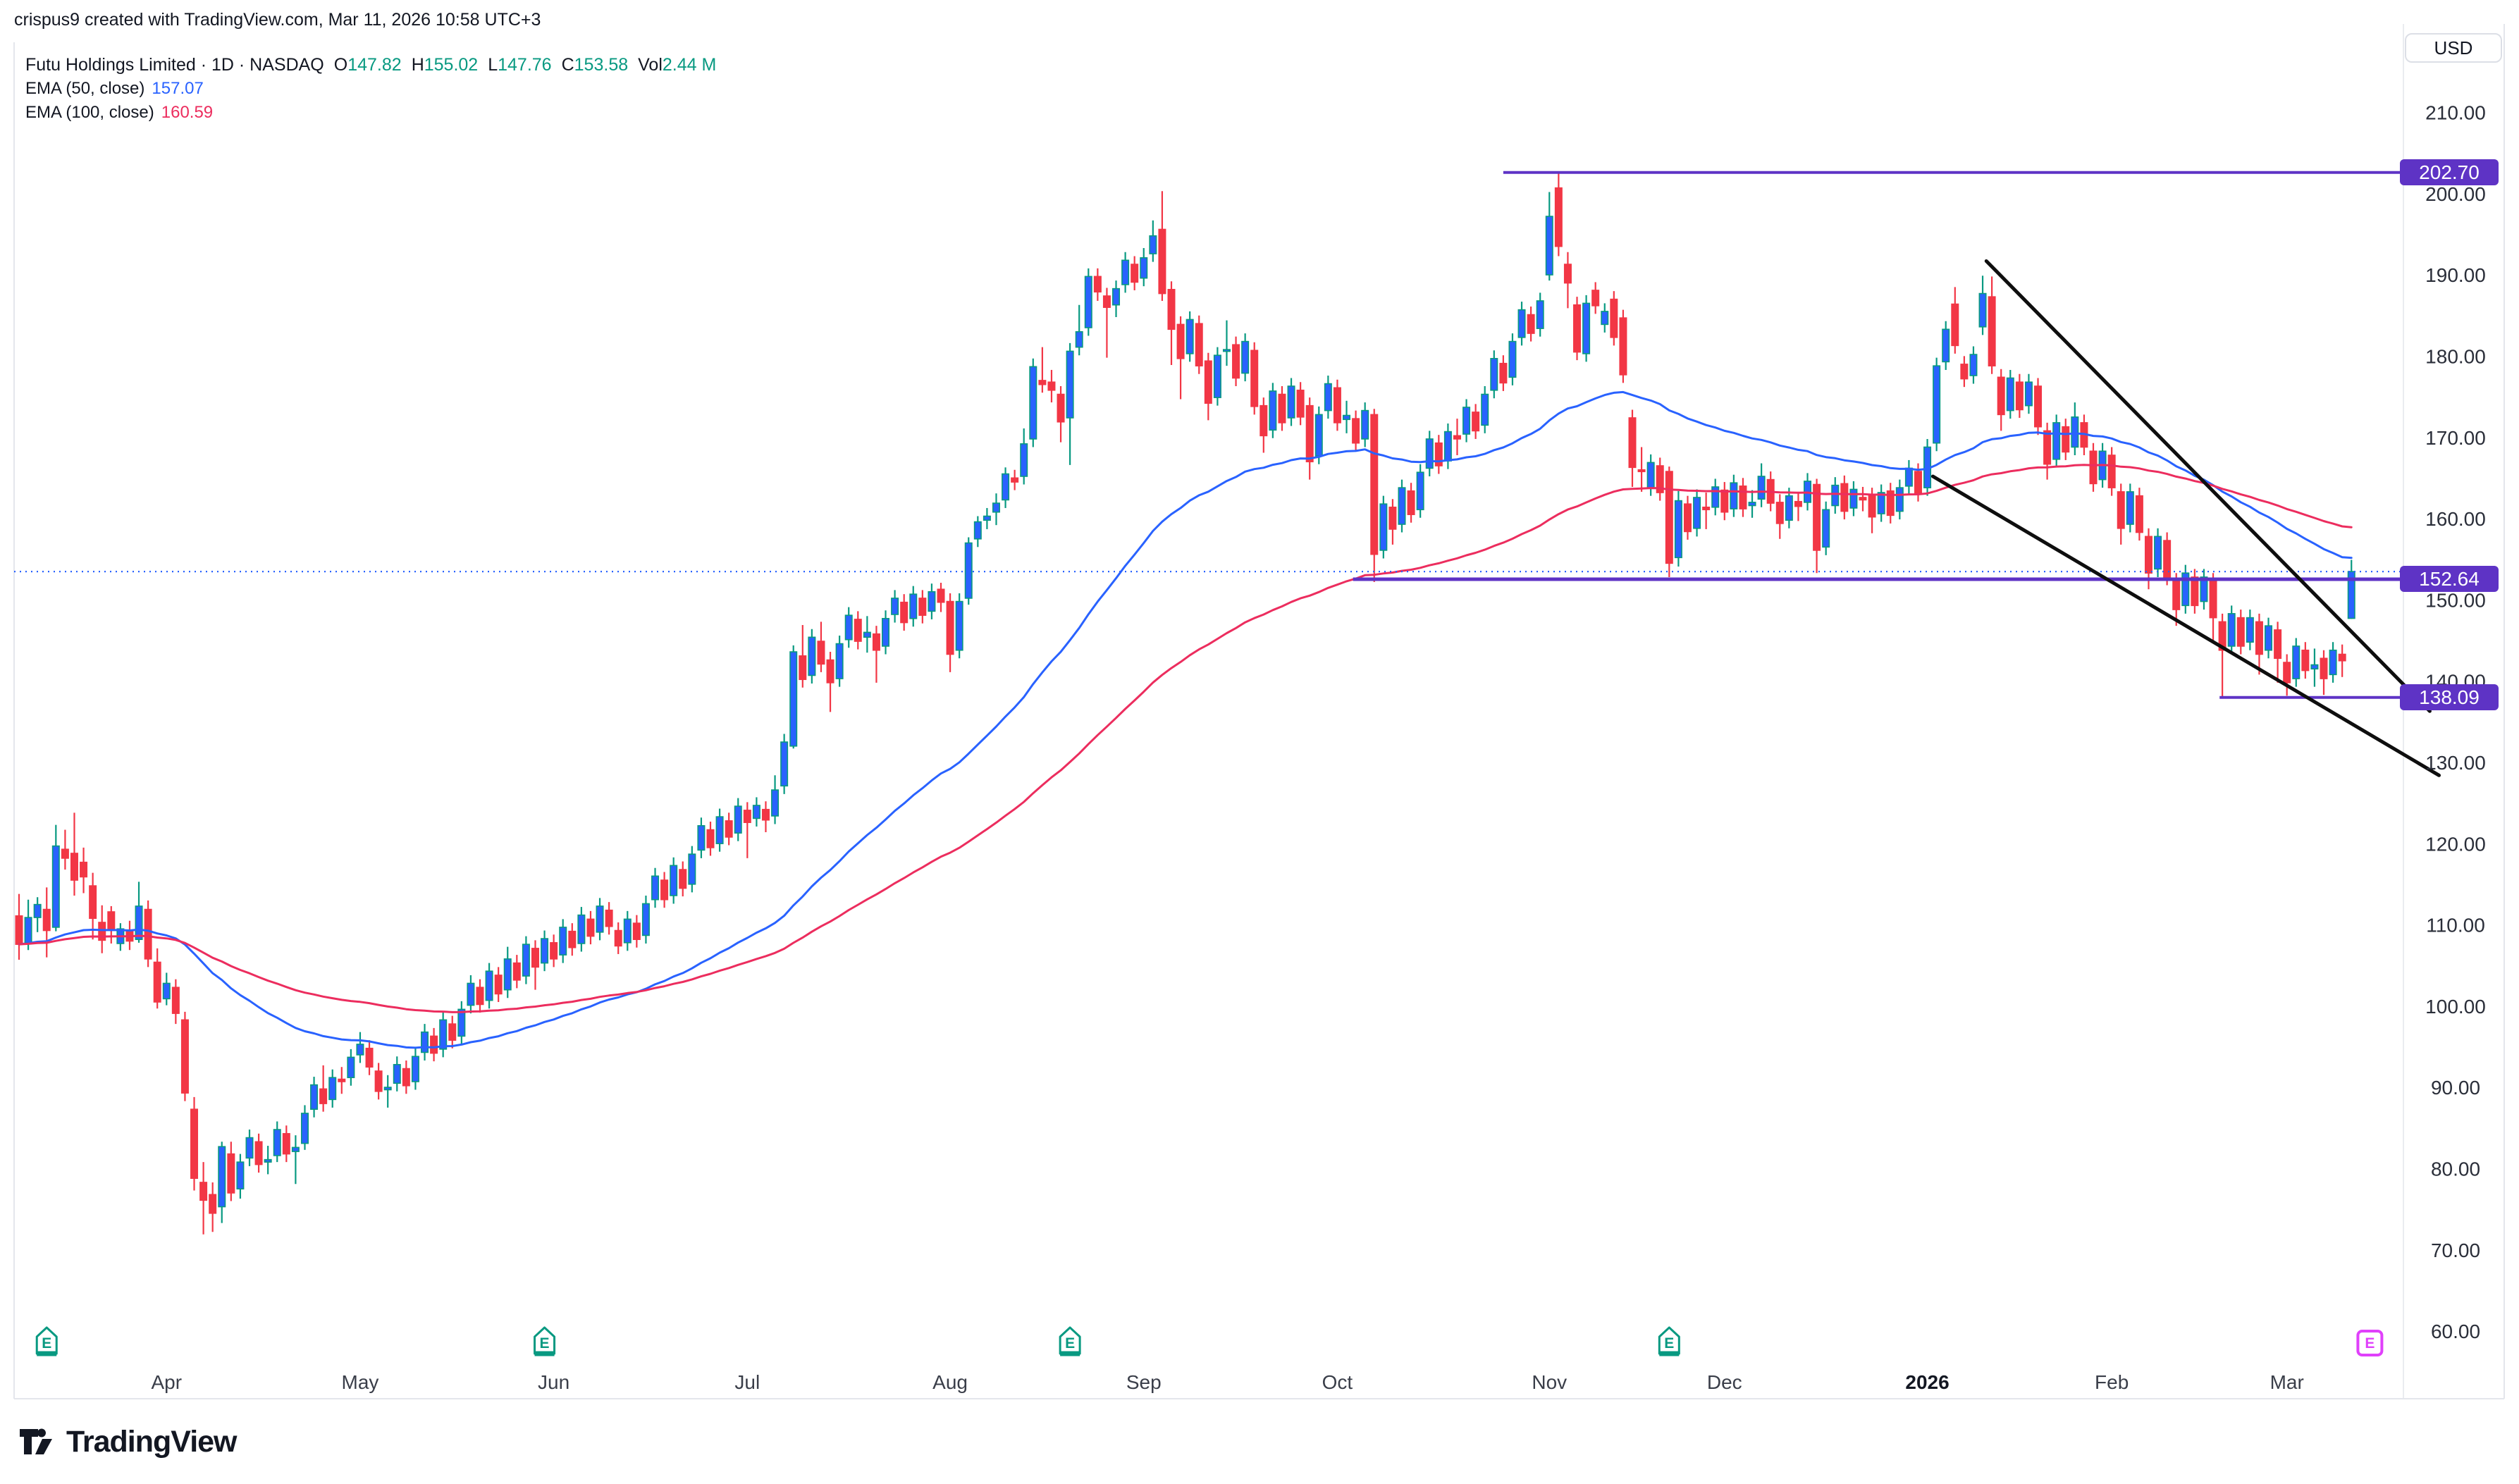 This screenshot has width=2519, height=1484. What do you see at coordinates (493, 65) in the screenshot?
I see `low-label: L` at bounding box center [493, 65].